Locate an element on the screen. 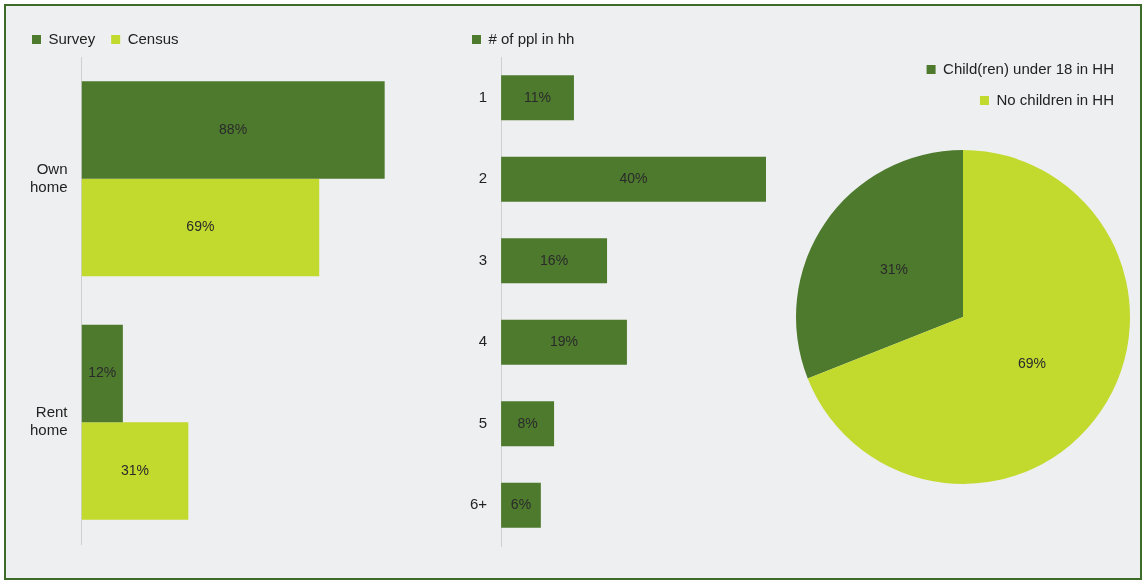  data-label: 88% is located at coordinates (233, 128).